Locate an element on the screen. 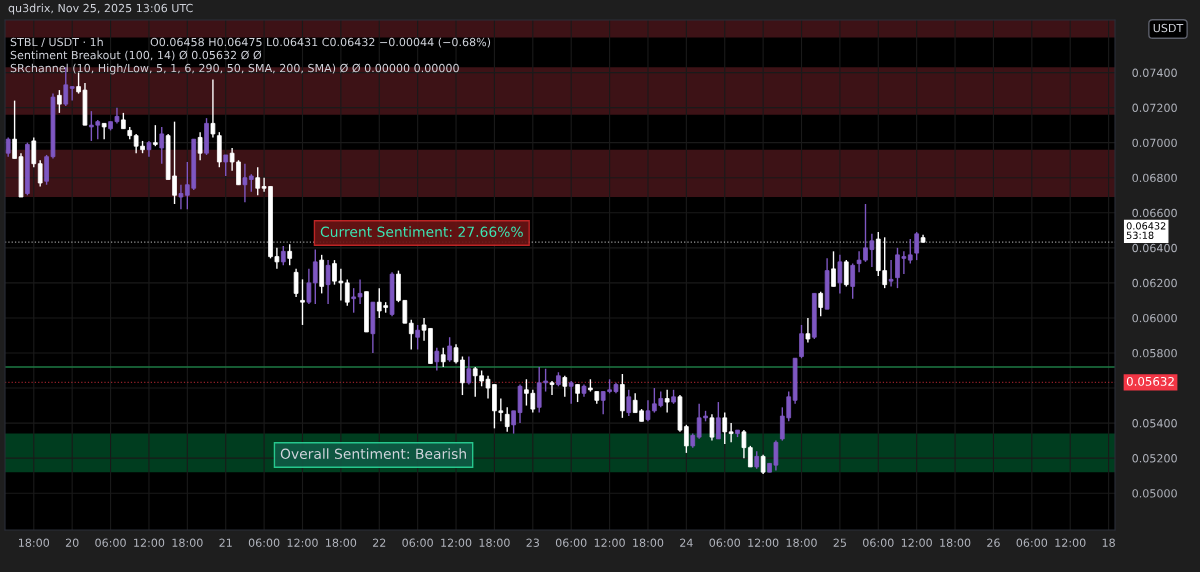 Image resolution: width=1200 pixels, height=572 pixels. ref-line-label: 0.06432 53:18 is located at coordinates (1146, 230).